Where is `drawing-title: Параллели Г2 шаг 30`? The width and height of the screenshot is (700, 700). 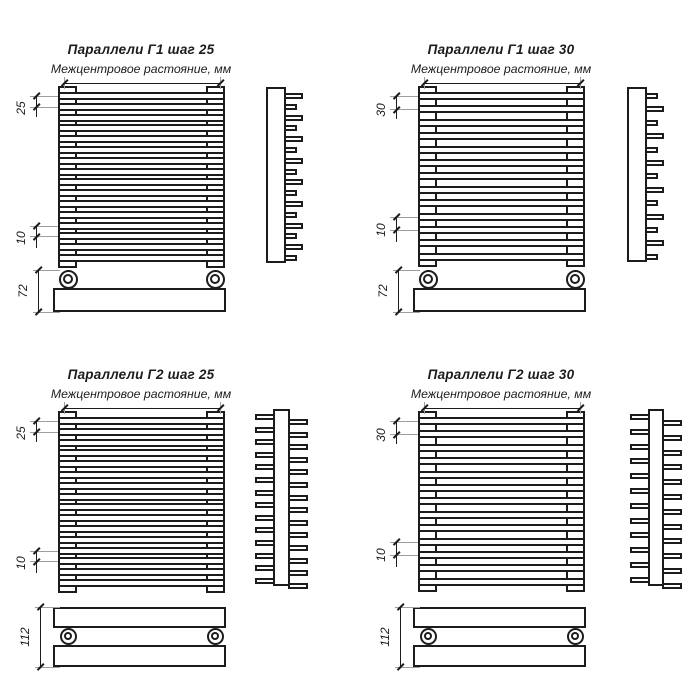
drawing-title: Параллели Г2 шаг 30 is located at coordinates (501, 374).